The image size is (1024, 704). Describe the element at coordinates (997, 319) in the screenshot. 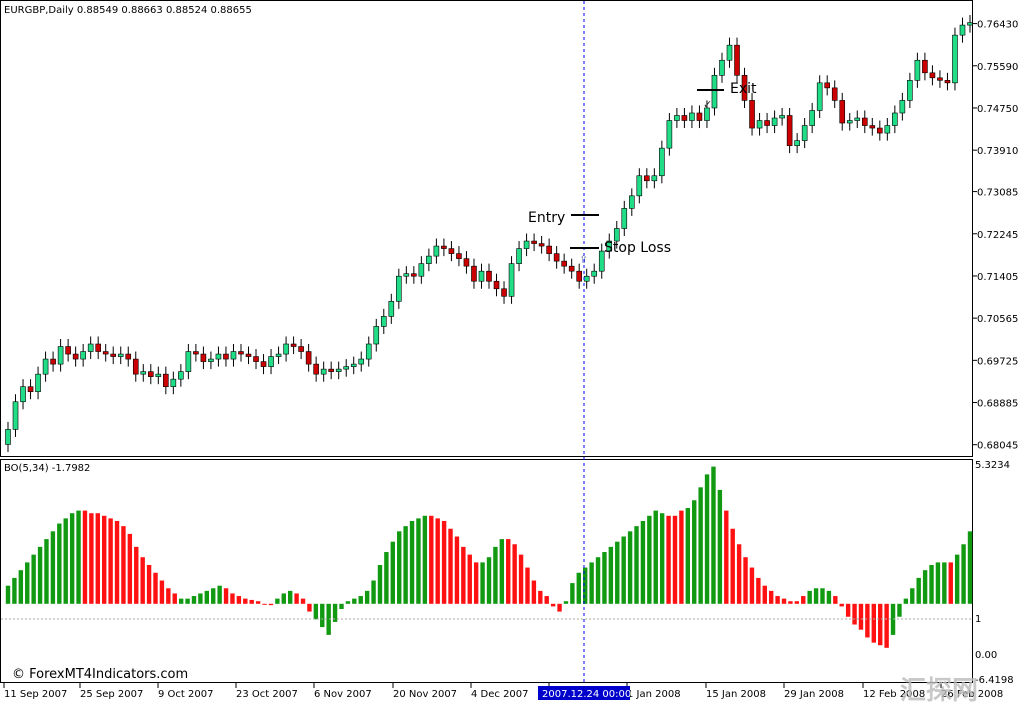

I see `price-tick-label: 0.70565` at that location.